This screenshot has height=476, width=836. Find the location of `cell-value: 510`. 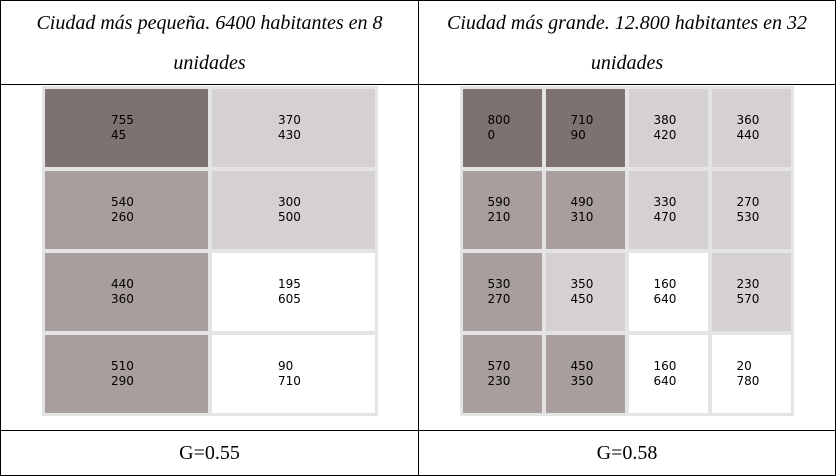

cell-value: 510 is located at coordinates (122, 366).